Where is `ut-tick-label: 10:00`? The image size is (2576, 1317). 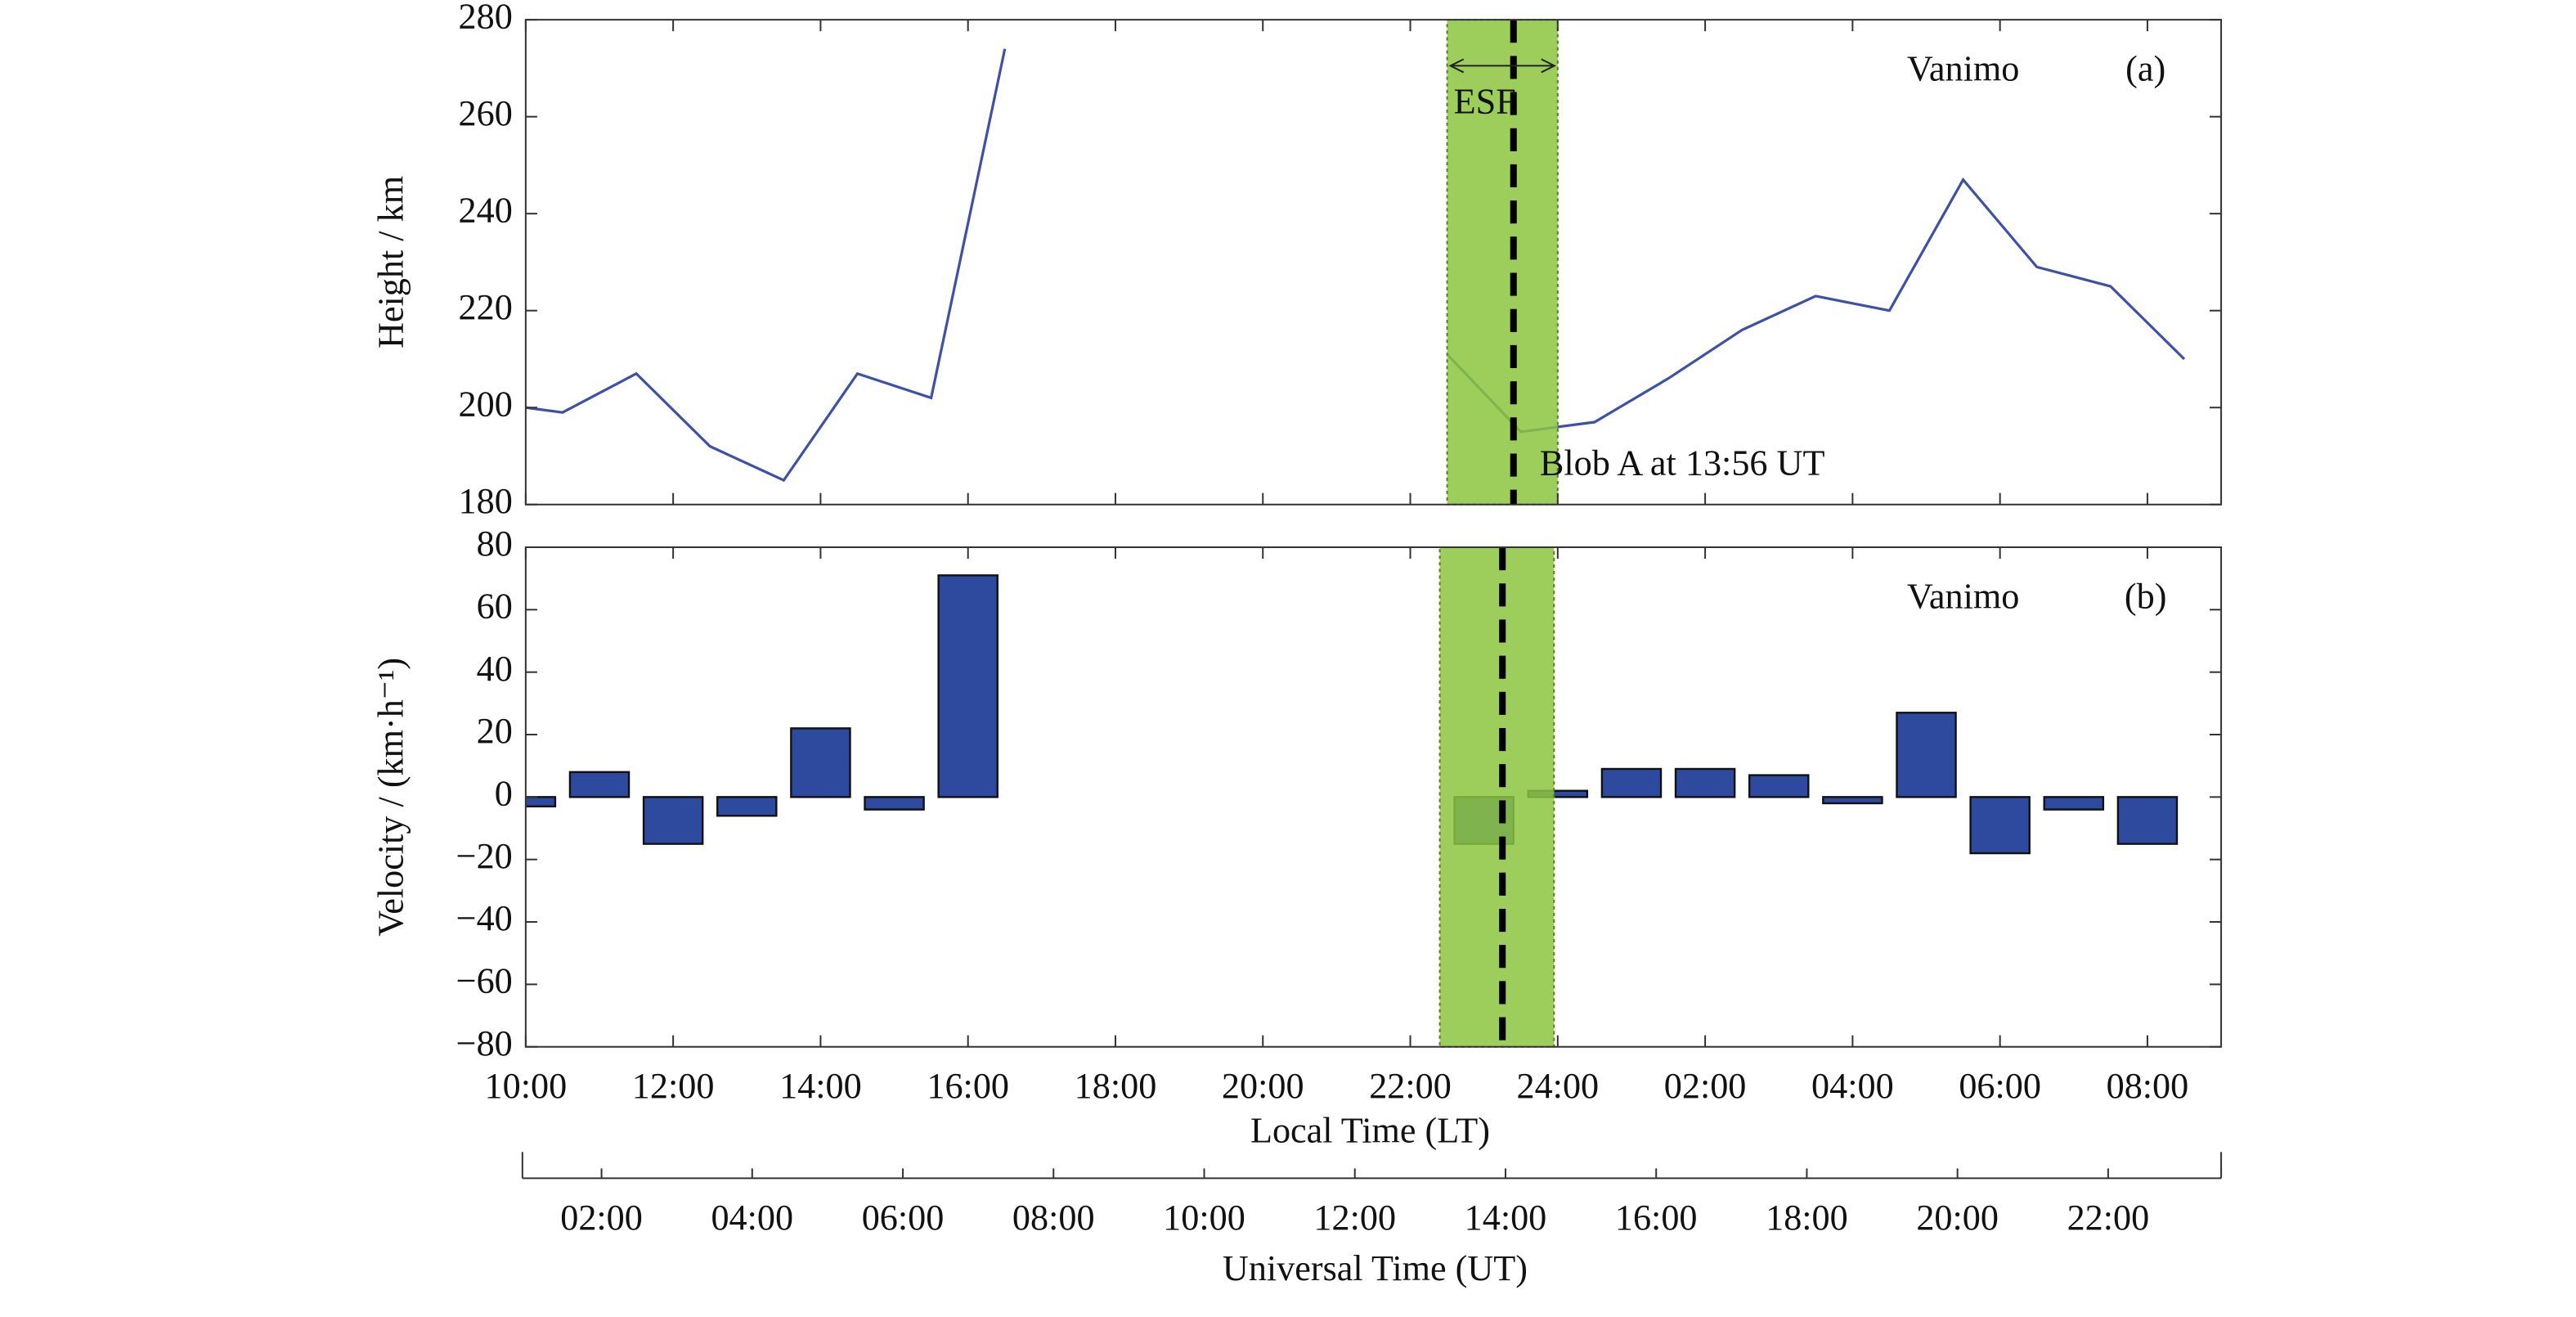
ut-tick-label: 10:00 is located at coordinates (1204, 1218).